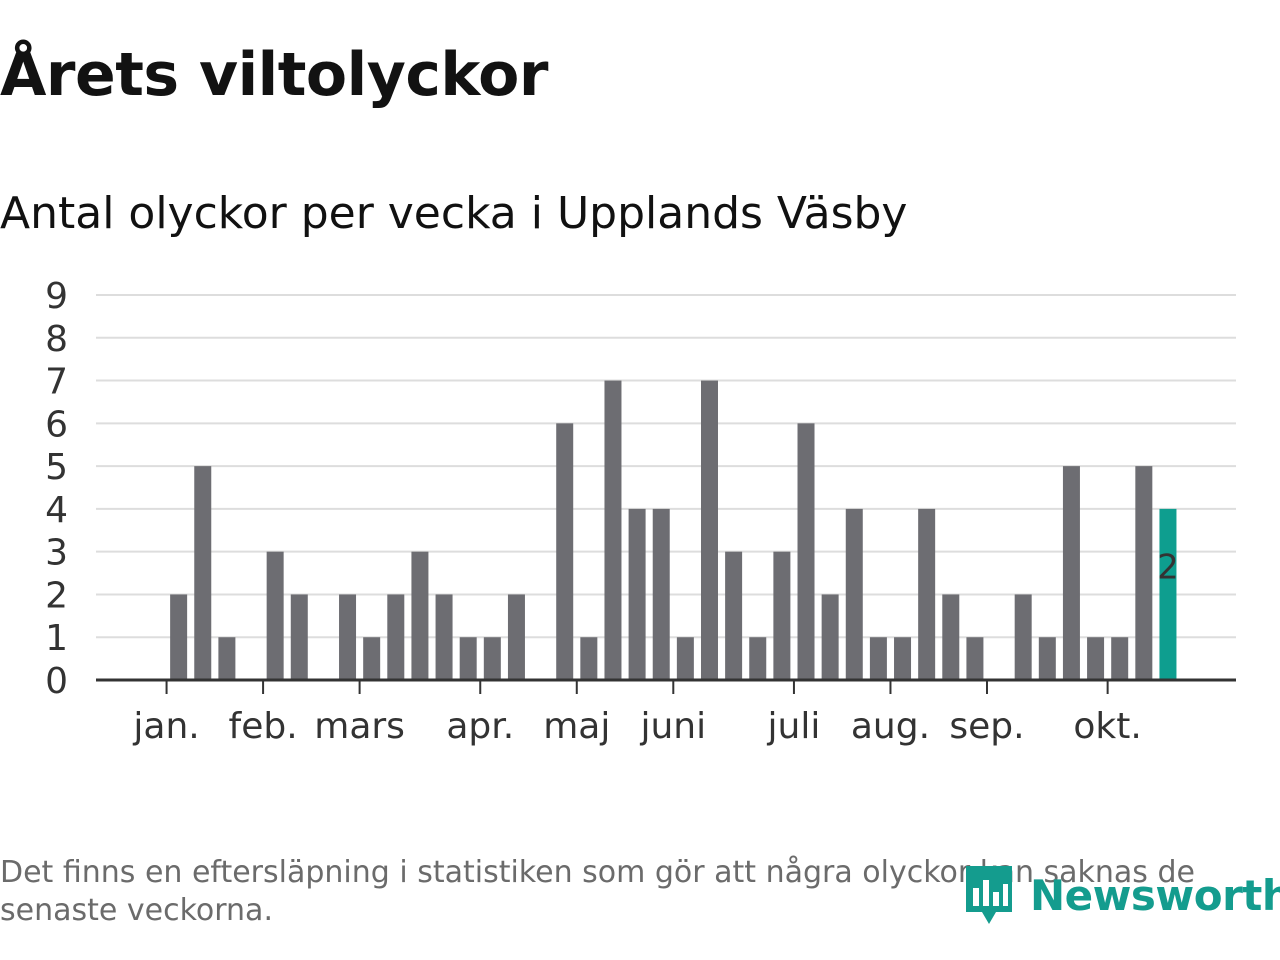 The width and height of the screenshot is (1280, 960). Describe the element at coordinates (56, 510) in the screenshot. I see `y-tick-label: 4` at that location.